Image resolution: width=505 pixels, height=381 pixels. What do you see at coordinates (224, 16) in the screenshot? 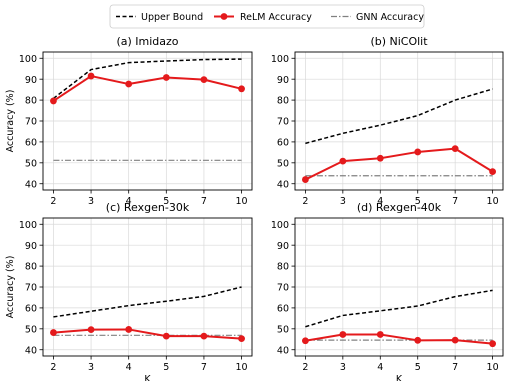
I see `legend-marker-relm` at bounding box center [224, 16].